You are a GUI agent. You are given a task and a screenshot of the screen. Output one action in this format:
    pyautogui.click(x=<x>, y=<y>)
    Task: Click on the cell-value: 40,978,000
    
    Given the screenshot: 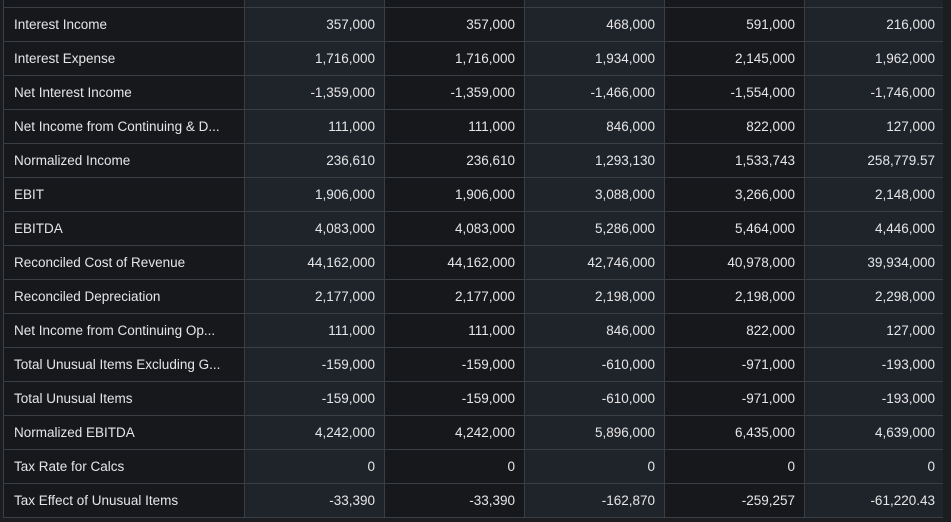 What is the action you would take?
    pyautogui.click(x=734, y=262)
    